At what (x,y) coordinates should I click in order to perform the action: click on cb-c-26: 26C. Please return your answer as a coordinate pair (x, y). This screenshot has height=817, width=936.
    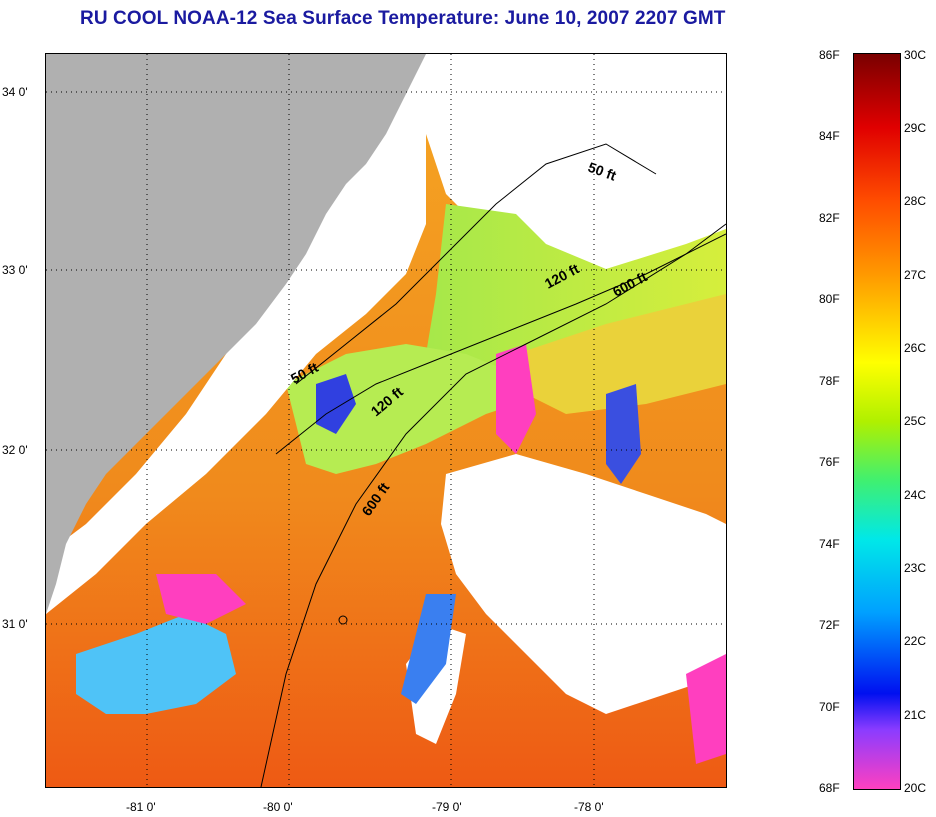
    Looking at the image, I should click on (915, 348).